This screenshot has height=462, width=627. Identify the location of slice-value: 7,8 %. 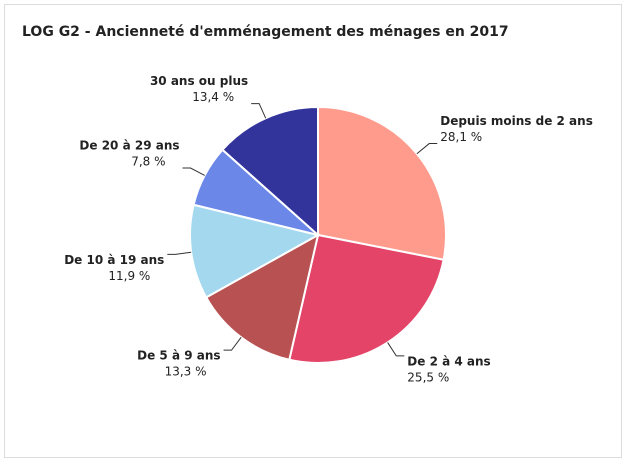
(148, 162).